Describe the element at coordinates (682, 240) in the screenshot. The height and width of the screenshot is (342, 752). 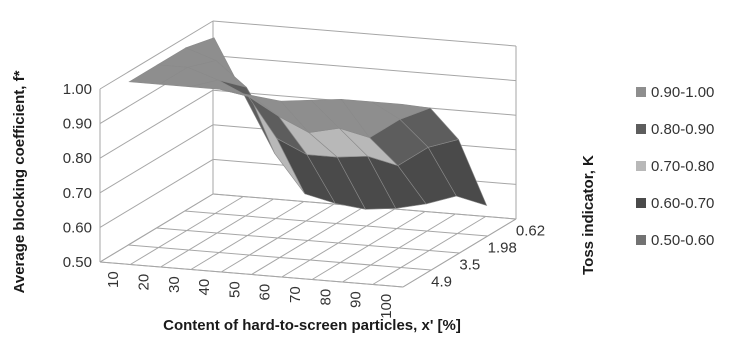
I see `legend-label: 0.50-0.60` at that location.